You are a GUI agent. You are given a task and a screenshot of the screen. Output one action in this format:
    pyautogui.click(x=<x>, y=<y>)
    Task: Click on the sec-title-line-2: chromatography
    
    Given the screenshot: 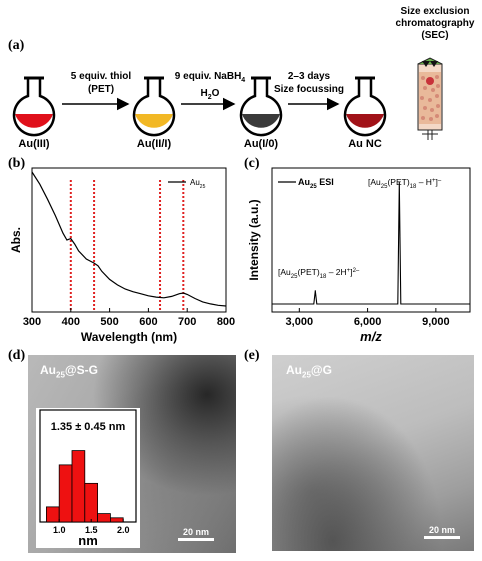 What is the action you would take?
    pyautogui.click(x=435, y=23)
    